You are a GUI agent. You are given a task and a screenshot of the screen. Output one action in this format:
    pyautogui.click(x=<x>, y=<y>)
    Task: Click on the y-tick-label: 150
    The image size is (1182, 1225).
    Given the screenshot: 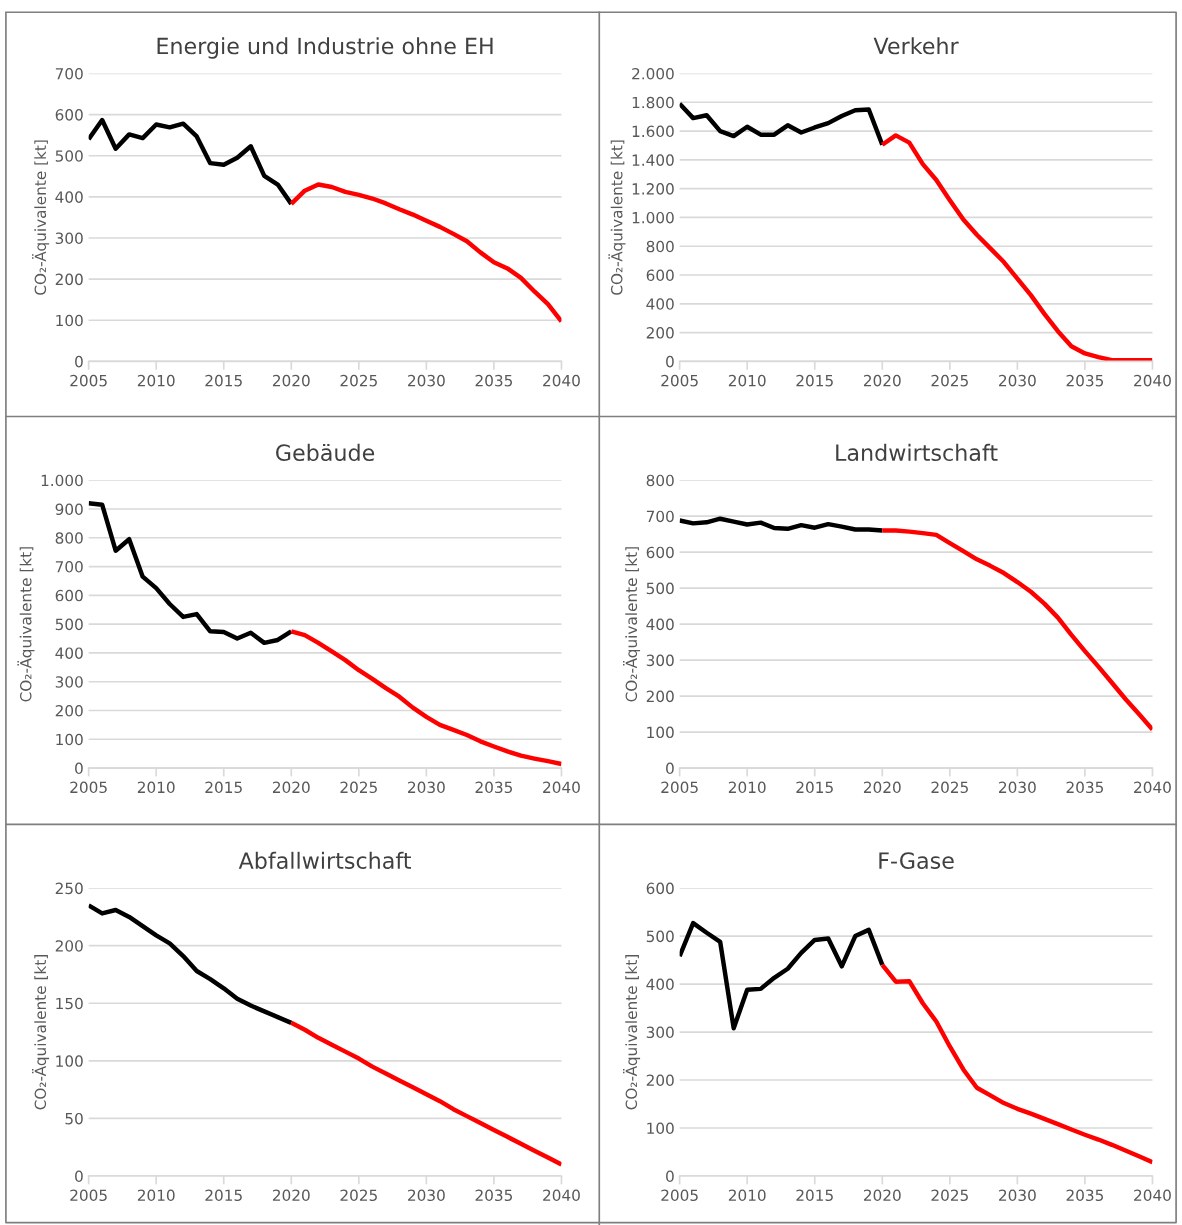 What is the action you would take?
    pyautogui.click(x=69, y=1003)
    